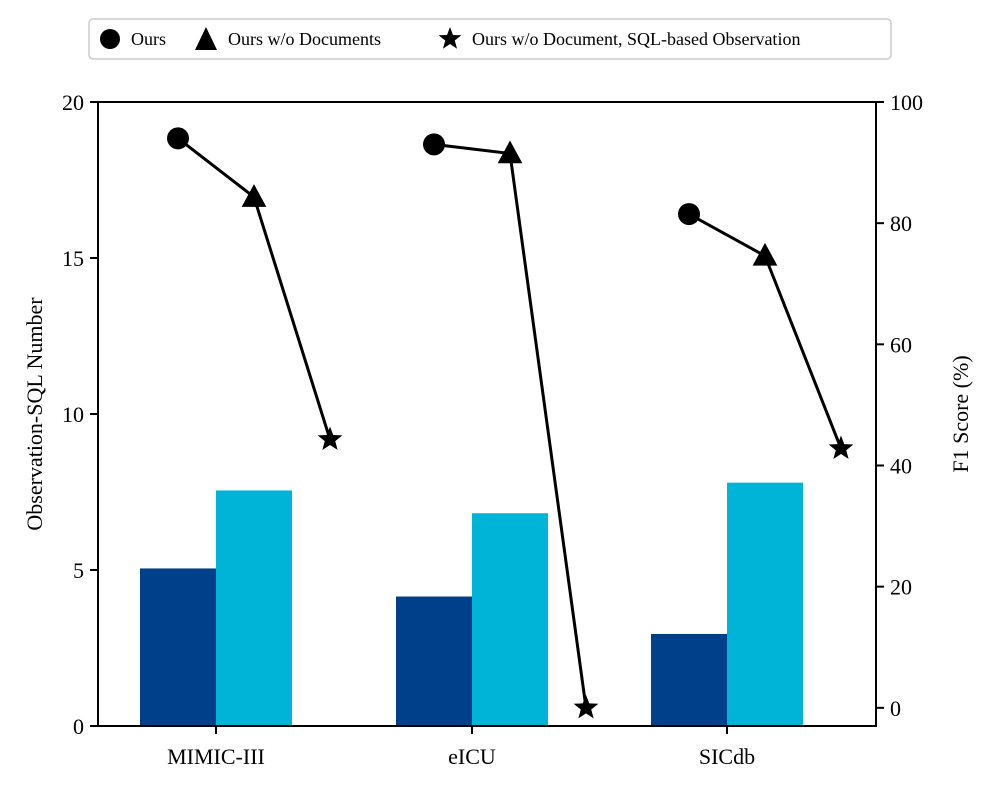 This screenshot has height=792, width=996. I want to click on marker-star-eicu, so click(586, 706).